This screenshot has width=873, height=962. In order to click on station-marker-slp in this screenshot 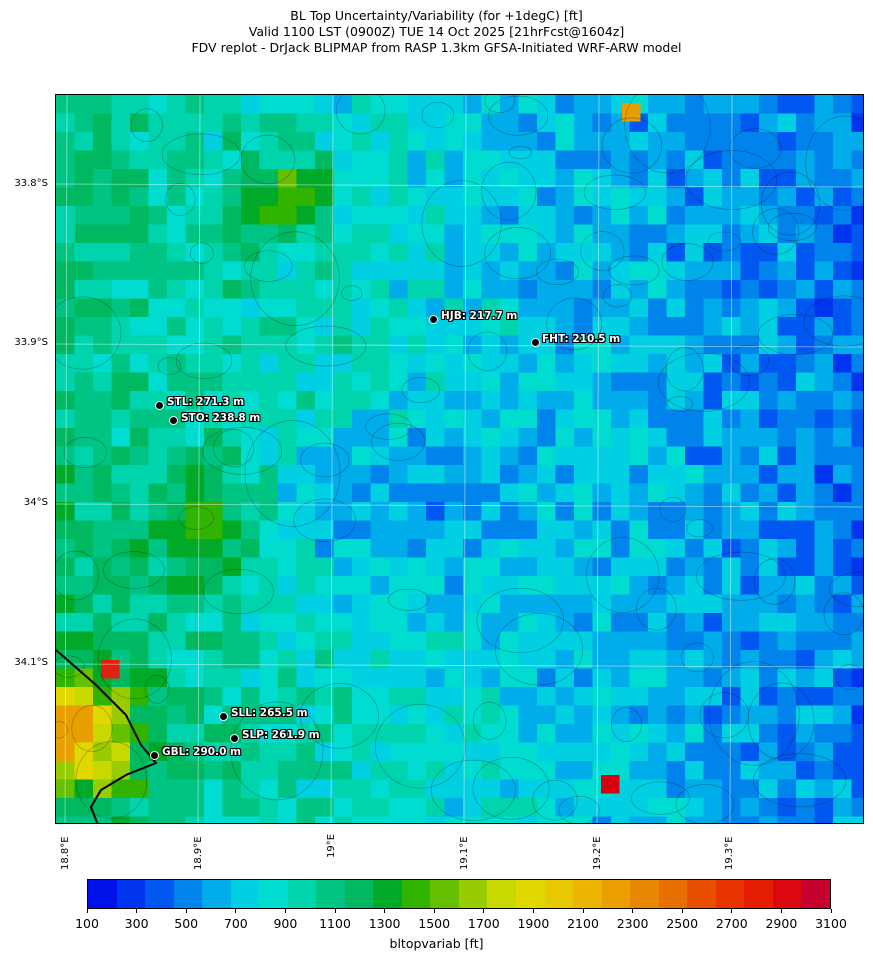, I will do `click(234, 738)`.